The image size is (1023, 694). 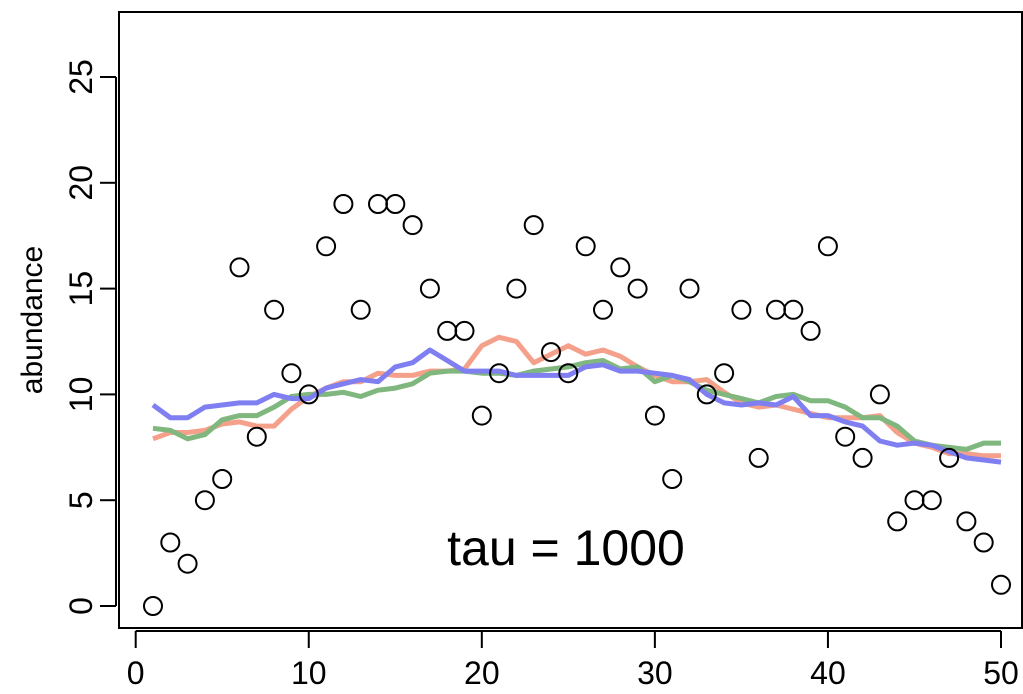 I want to click on y-tick-label: 10, so click(x=81, y=395).